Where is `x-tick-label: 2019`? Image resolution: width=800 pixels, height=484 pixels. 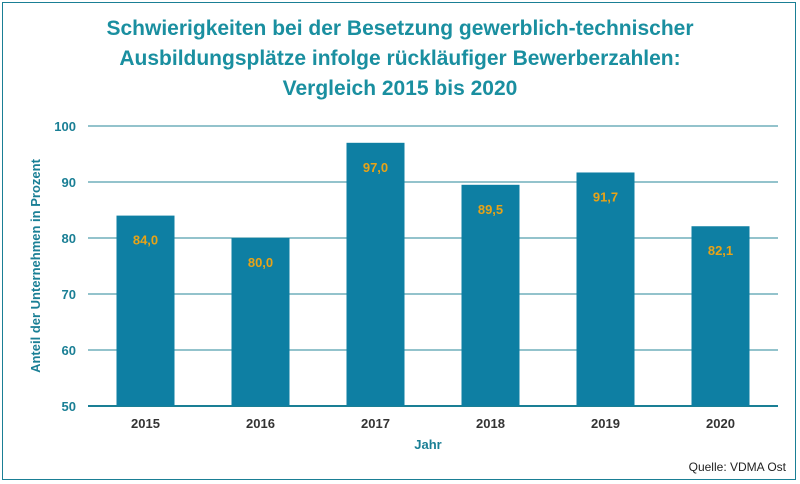
x-tick-label: 2019 is located at coordinates (605, 423).